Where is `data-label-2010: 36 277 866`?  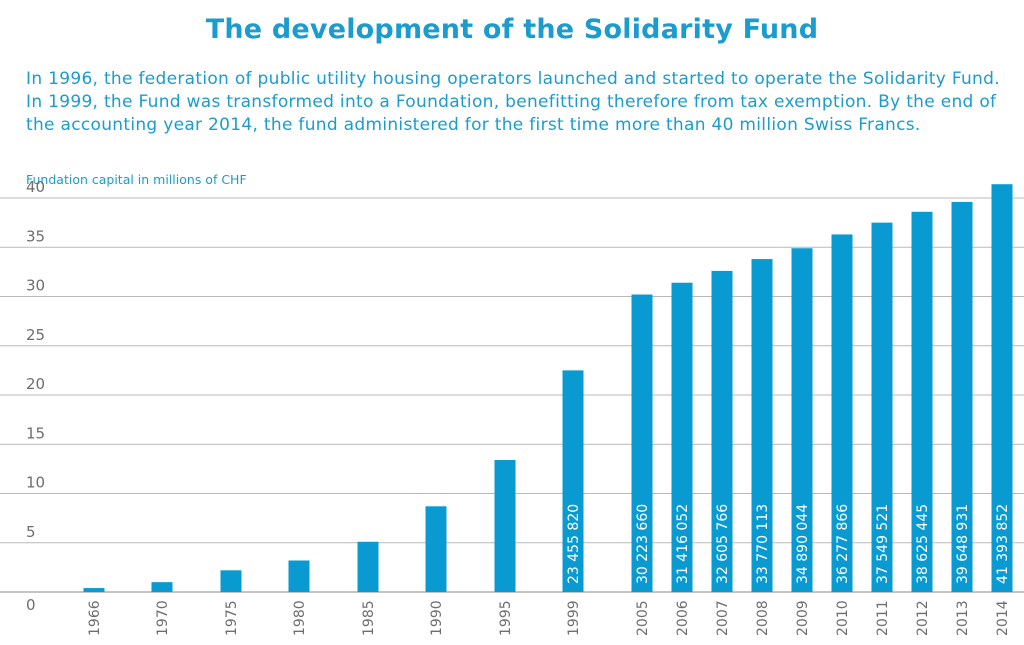
data-label-2010: 36 277 866 is located at coordinates (843, 544).